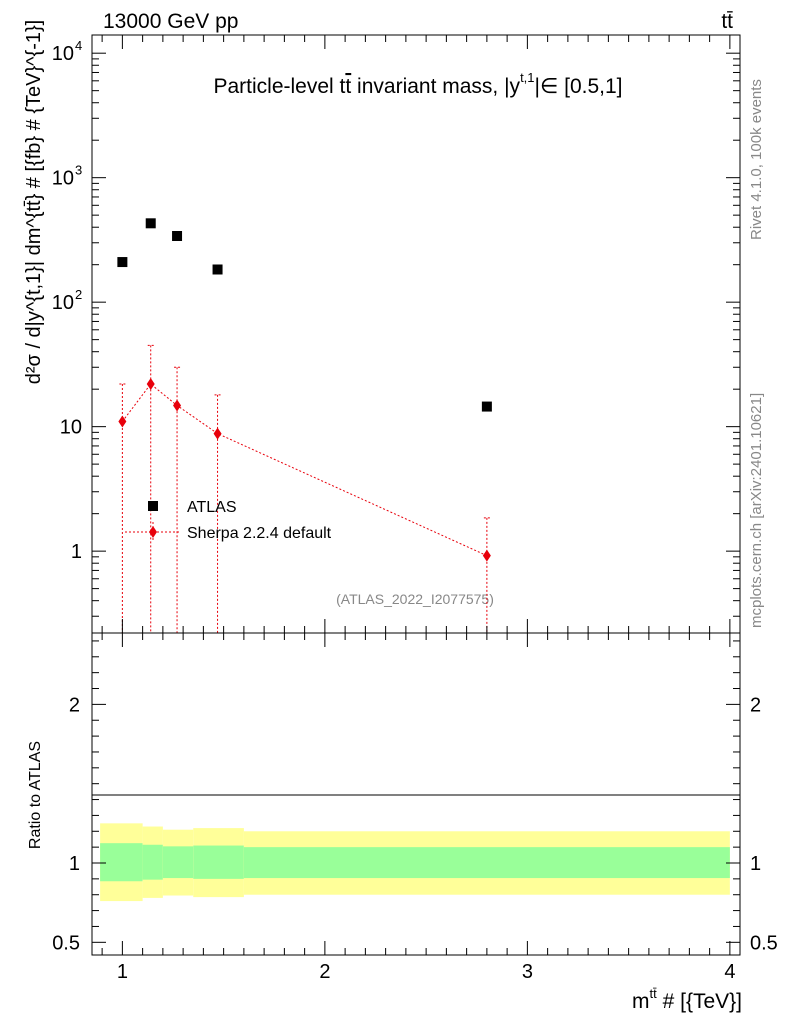 This screenshot has width=786, height=1024. I want to click on sherpa-series, so click(304, 488).